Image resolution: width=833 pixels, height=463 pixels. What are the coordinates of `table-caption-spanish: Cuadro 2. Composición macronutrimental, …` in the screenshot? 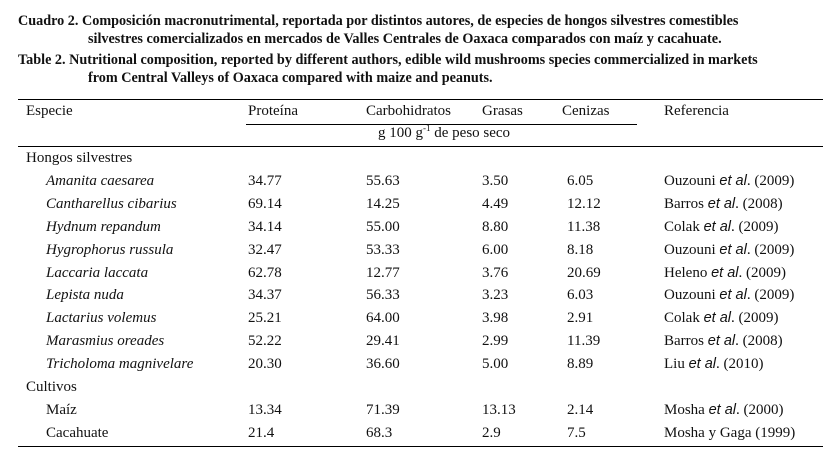 It's located at (422, 30).